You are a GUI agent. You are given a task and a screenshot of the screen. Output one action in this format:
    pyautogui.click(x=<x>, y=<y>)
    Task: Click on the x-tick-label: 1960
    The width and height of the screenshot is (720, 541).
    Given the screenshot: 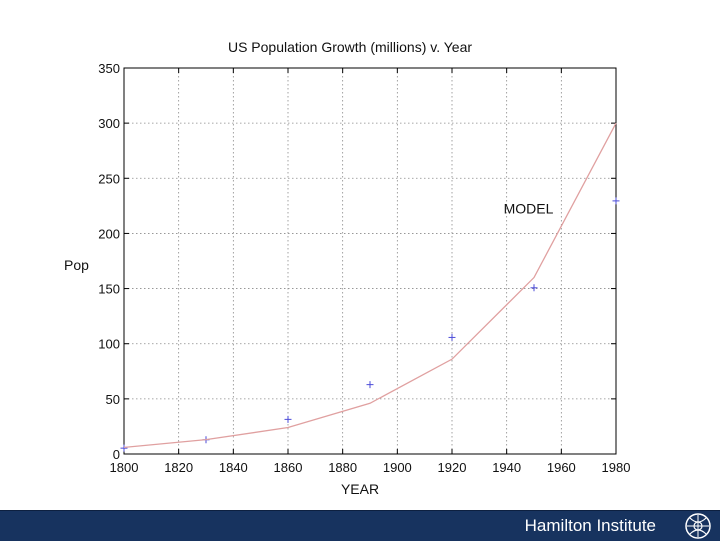 What is the action you would take?
    pyautogui.click(x=561, y=467)
    